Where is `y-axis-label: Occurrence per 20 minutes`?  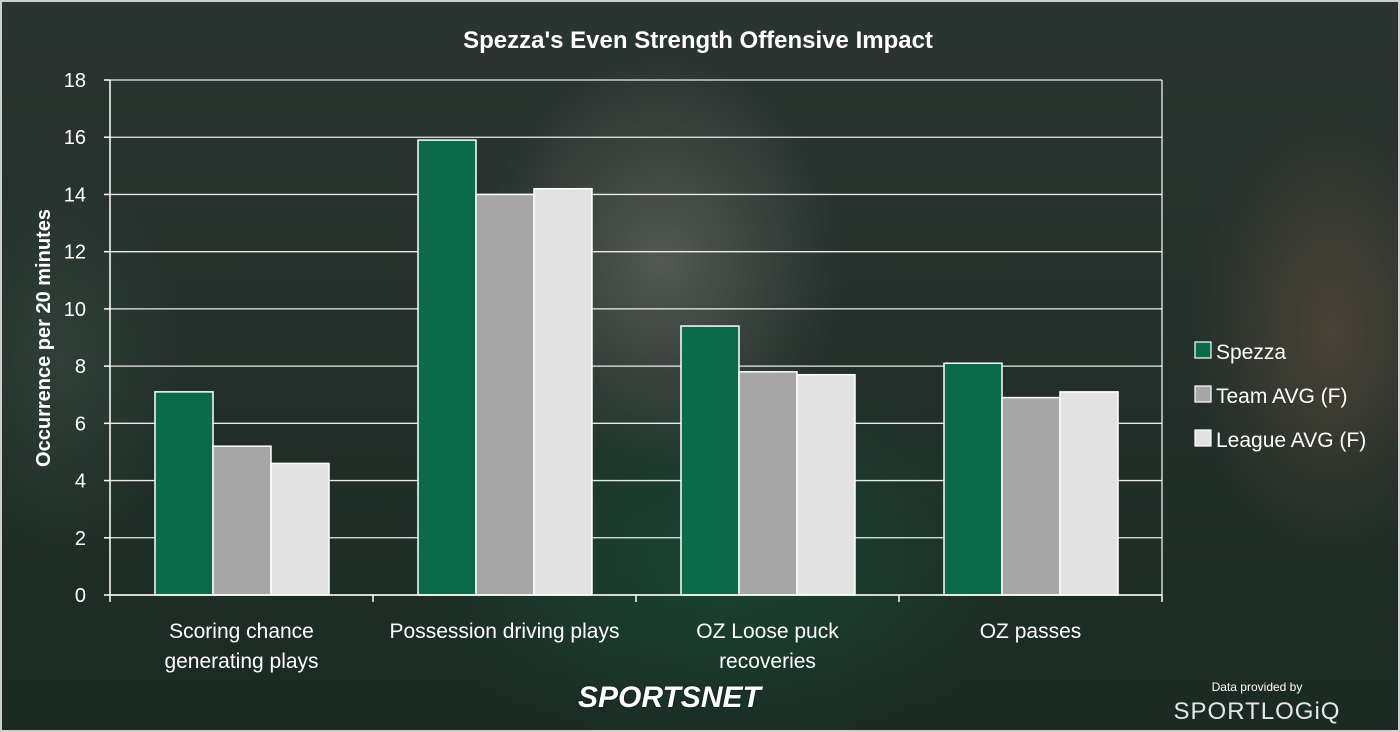 y-axis-label: Occurrence per 20 minutes is located at coordinates (44, 338).